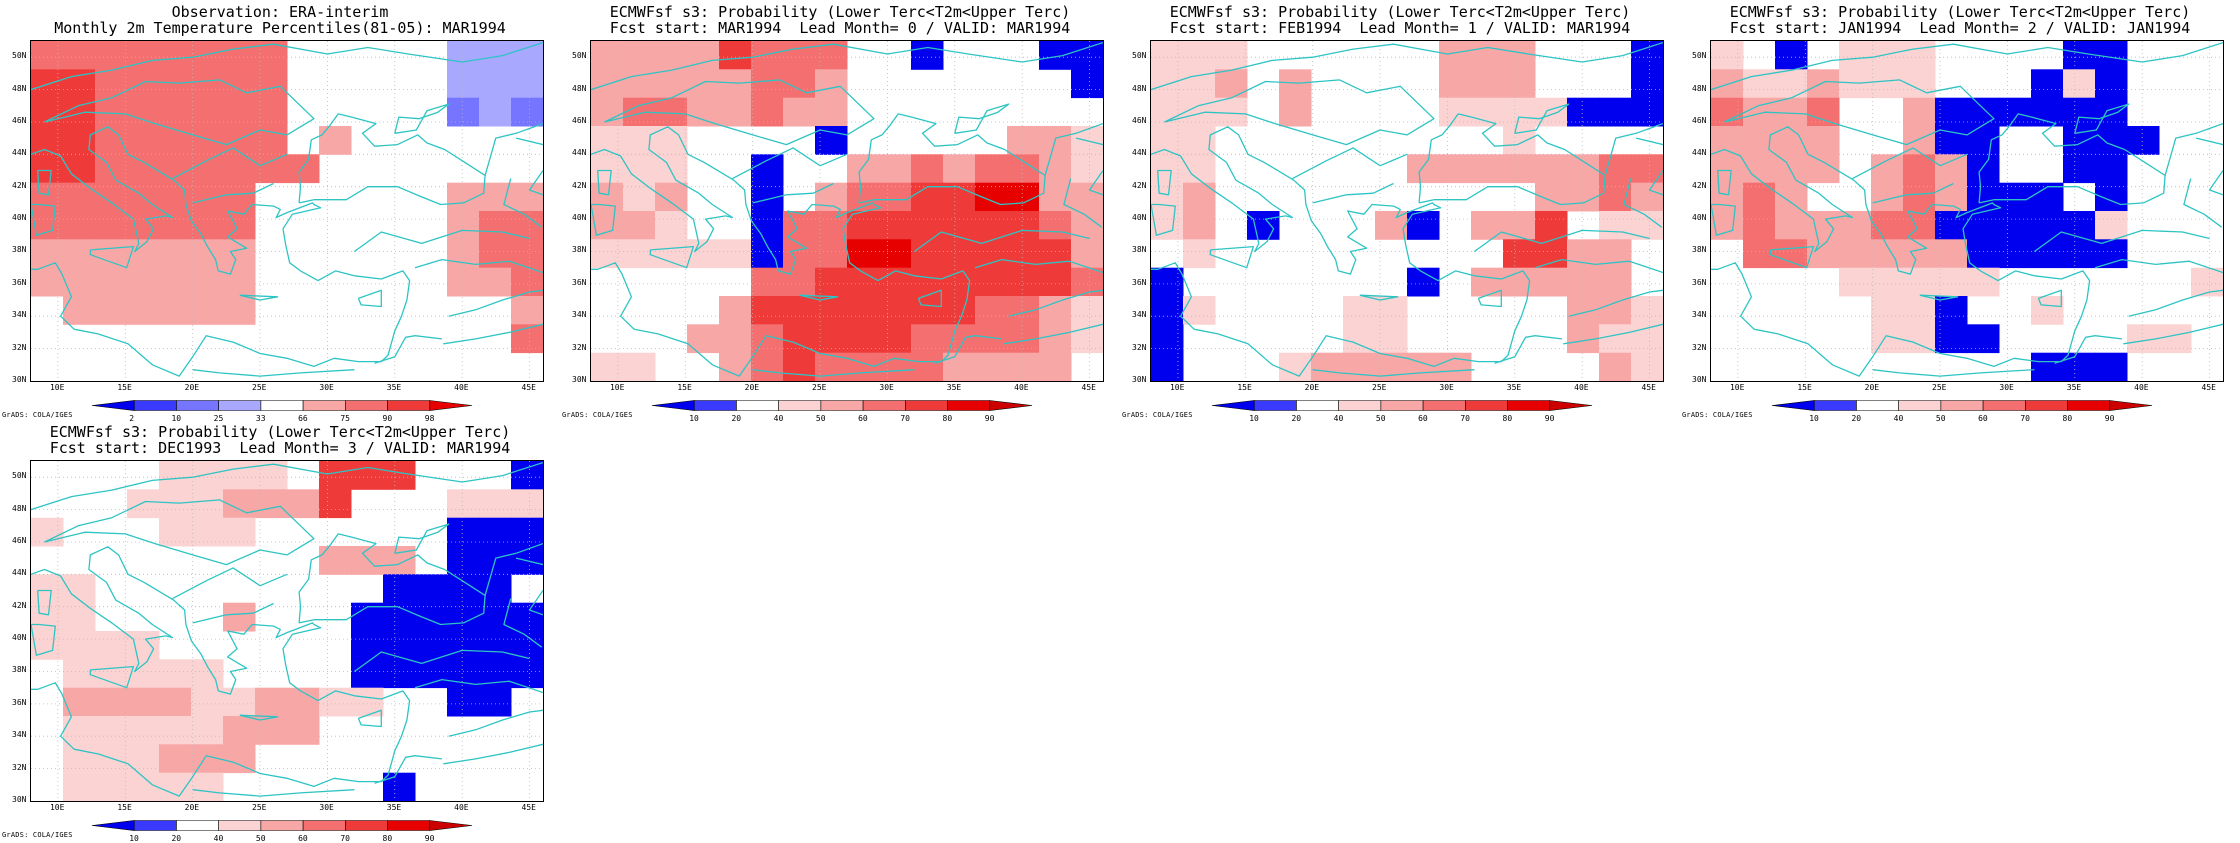  Describe the element at coordinates (579, 379) in the screenshot. I see `lat-tick-label: 30N` at that location.